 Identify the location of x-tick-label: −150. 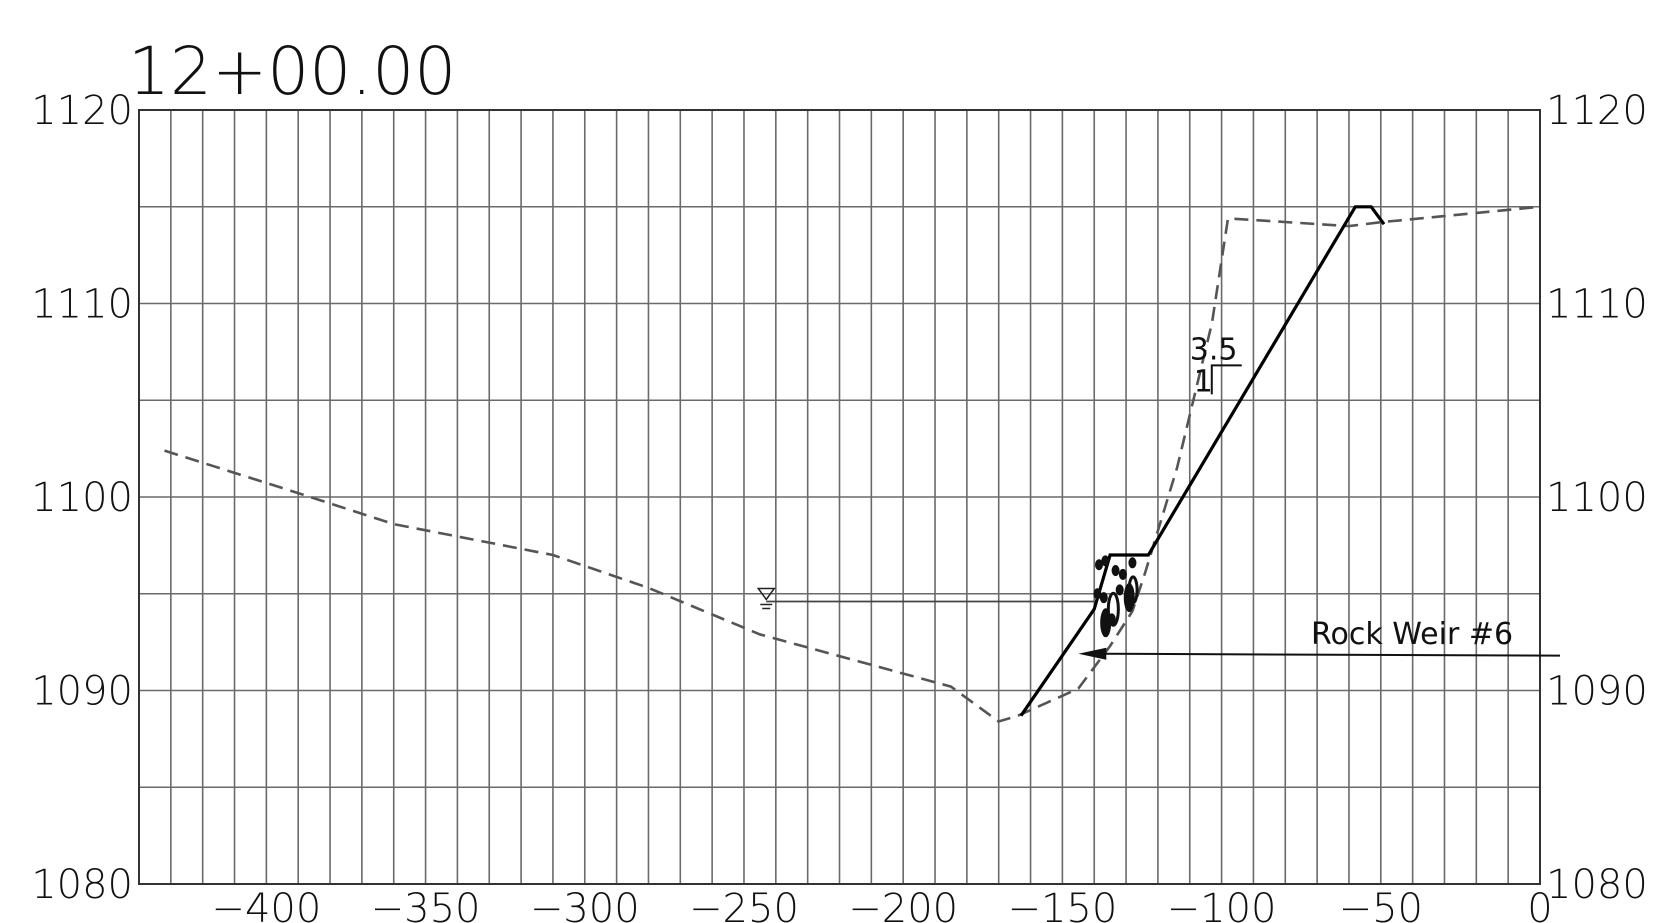
(1062, 904).